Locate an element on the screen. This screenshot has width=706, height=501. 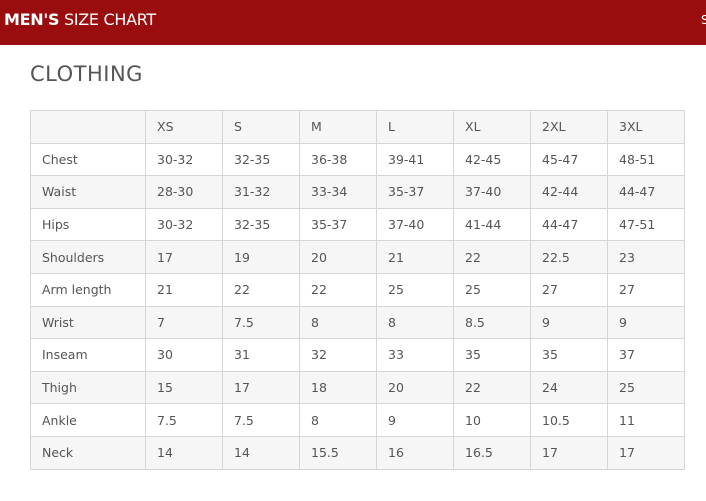
size-value: 33-34 is located at coordinates (338, 192).